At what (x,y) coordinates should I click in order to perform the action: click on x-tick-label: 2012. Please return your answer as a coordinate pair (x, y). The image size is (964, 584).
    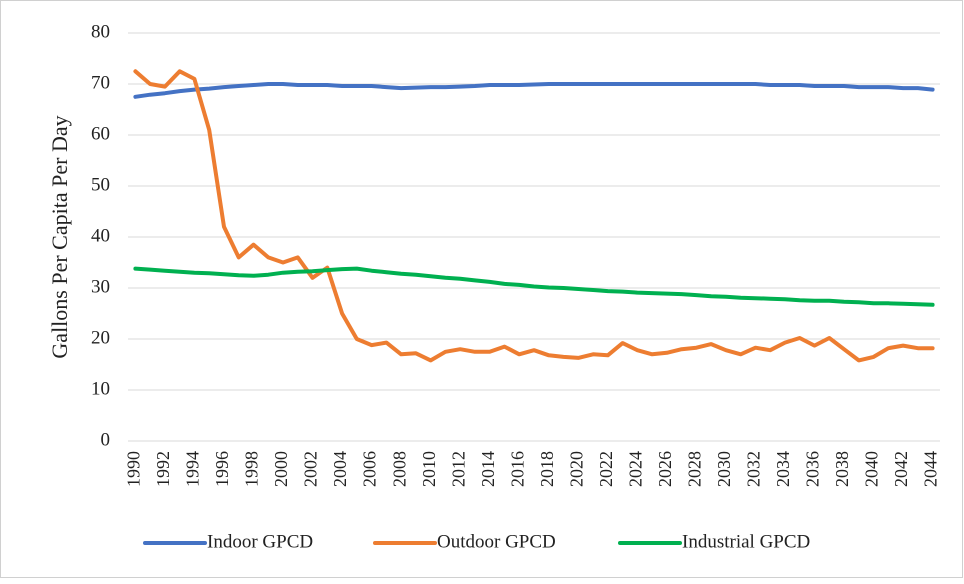
    Looking at the image, I should click on (458, 469).